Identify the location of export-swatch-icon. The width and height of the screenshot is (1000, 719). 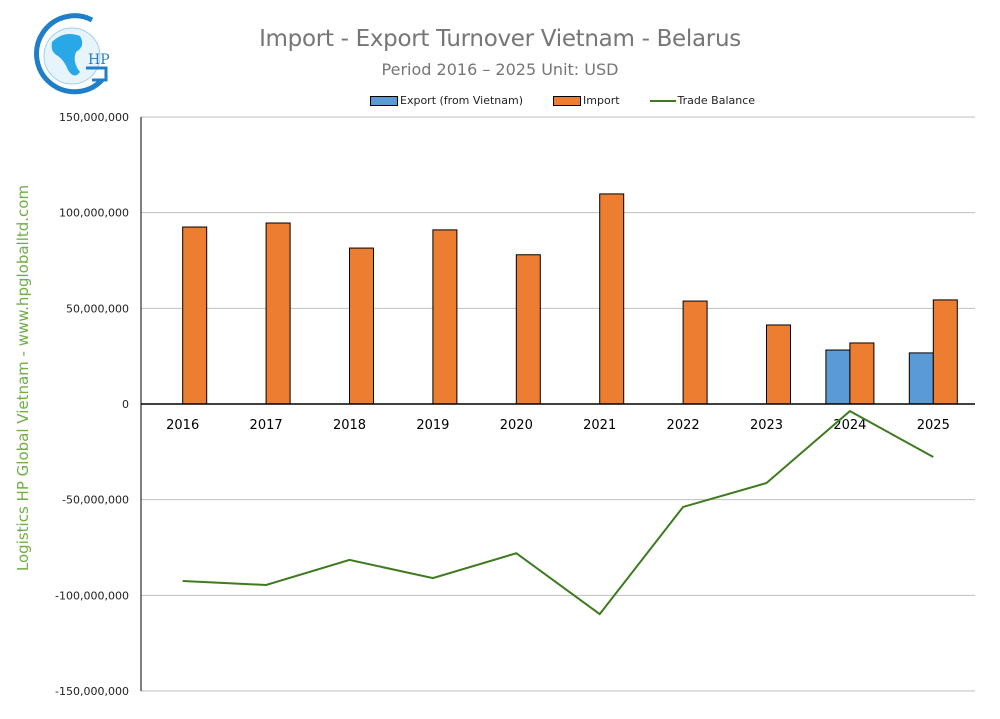
(384, 100).